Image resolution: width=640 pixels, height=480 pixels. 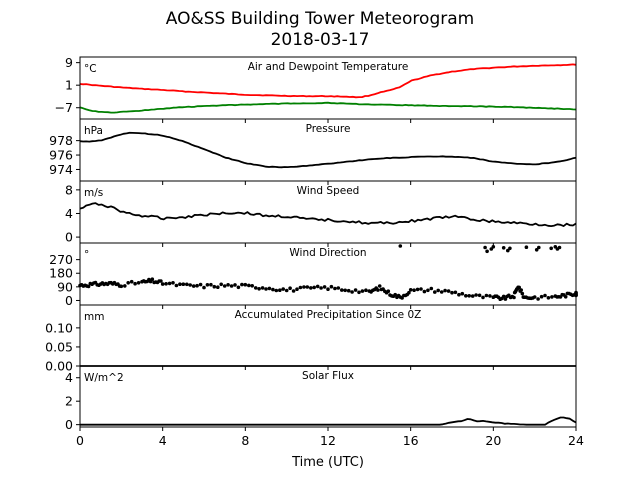 I want to click on y-tick-label: 976, so click(x=61, y=155).